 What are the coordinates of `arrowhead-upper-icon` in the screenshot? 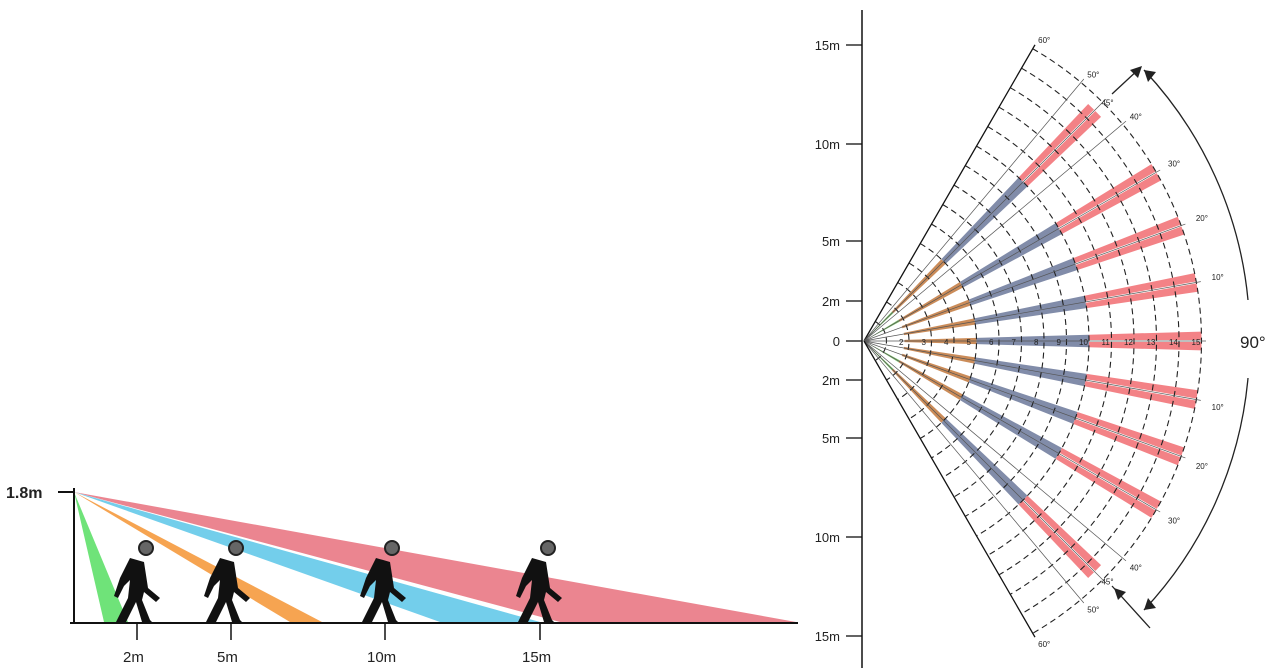 It's located at (1150, 76).